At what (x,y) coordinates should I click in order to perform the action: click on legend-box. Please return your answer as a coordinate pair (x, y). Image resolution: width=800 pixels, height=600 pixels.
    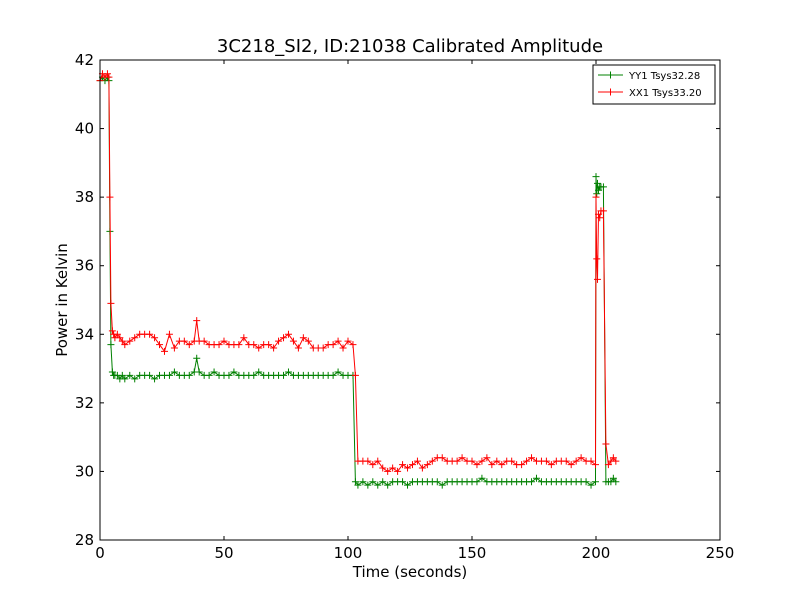
    Looking at the image, I should click on (654, 84).